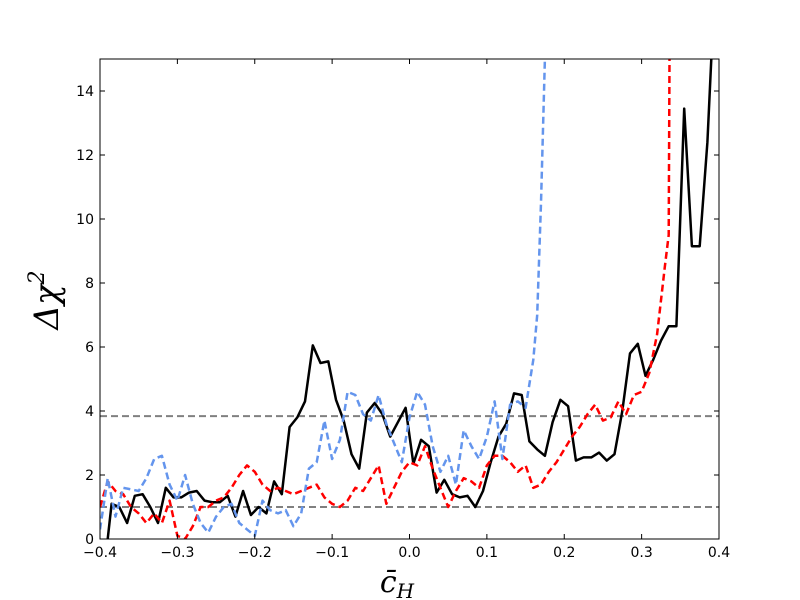 This screenshot has width=800, height=600. What do you see at coordinates (641, 553) in the screenshot?
I see `x-tick-label: 0.3` at bounding box center [641, 553].